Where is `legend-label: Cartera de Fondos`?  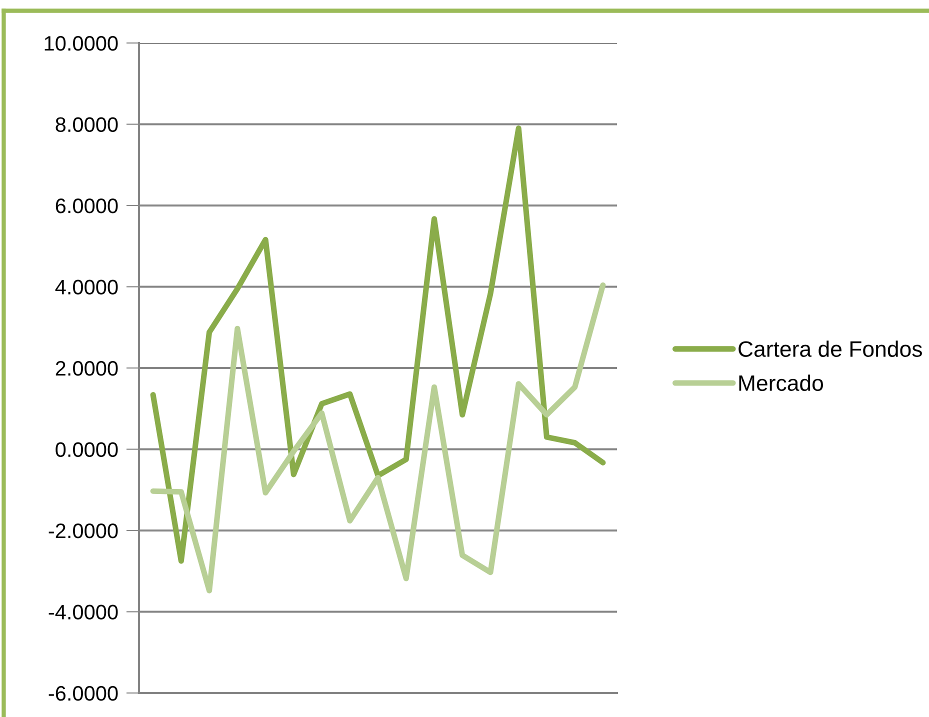
legend-label: Cartera de Fondos is located at coordinates (830, 348).